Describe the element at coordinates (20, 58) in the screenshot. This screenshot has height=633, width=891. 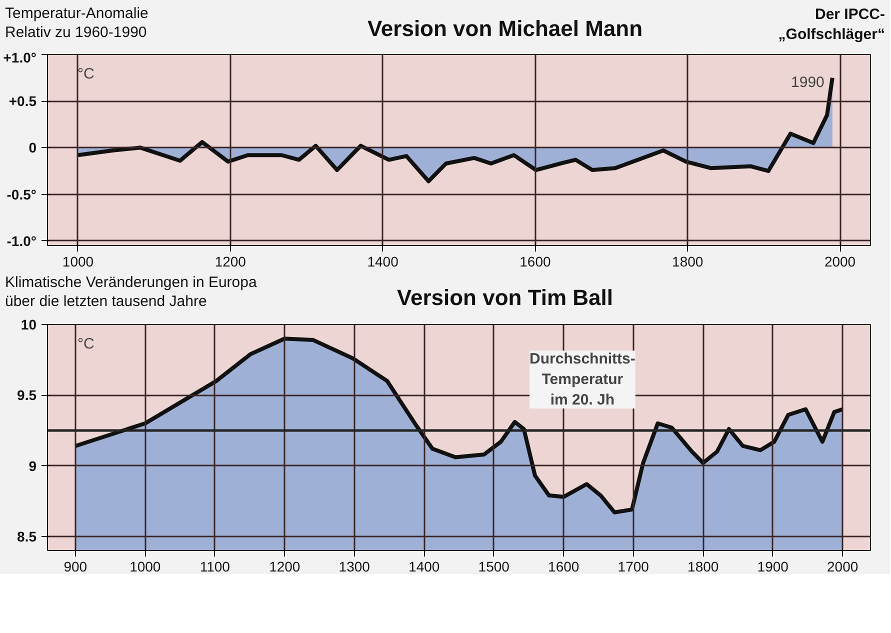
I see `y-tick-label: +1.0°` at that location.